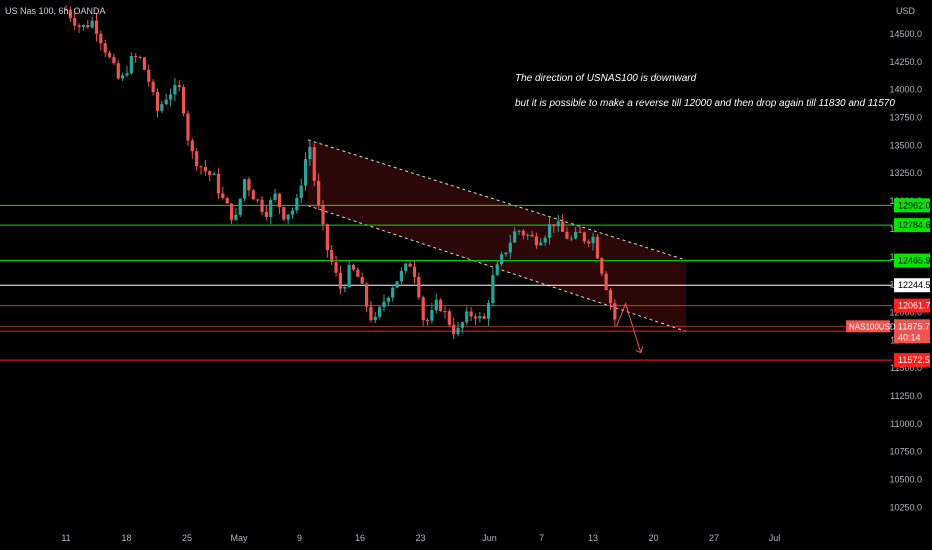 The width and height of the screenshot is (932, 550). What do you see at coordinates (906, 11) in the screenshot?
I see `currency-label: USD` at bounding box center [906, 11].